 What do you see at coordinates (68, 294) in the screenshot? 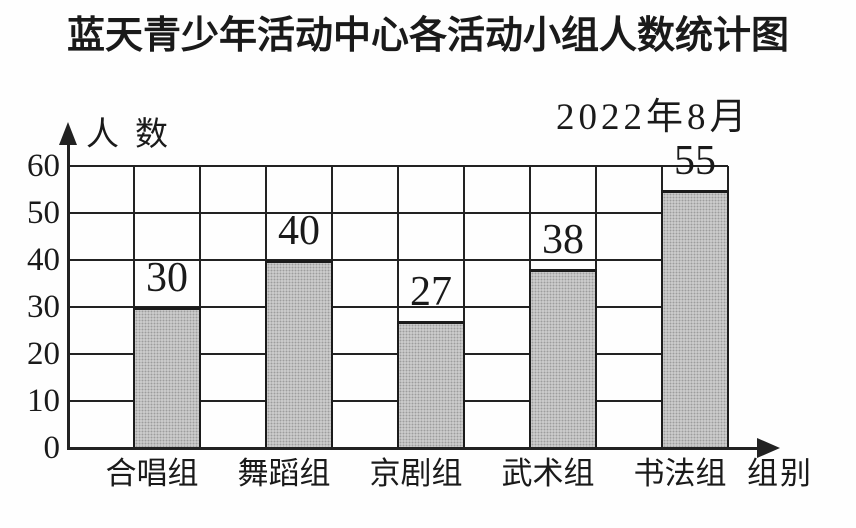
I see `y-axis-line` at bounding box center [68, 294].